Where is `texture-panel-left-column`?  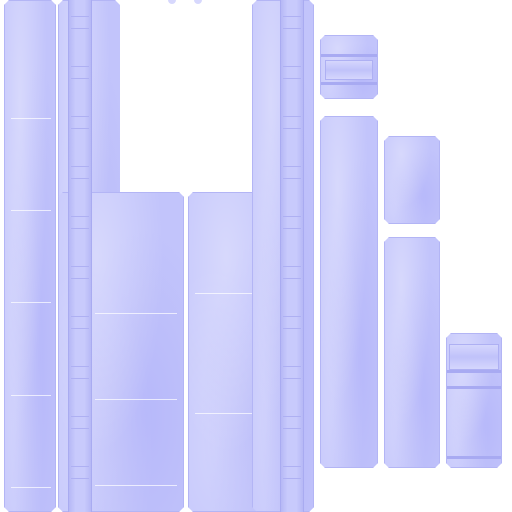 texture-panel-left-column is located at coordinates (30, 256).